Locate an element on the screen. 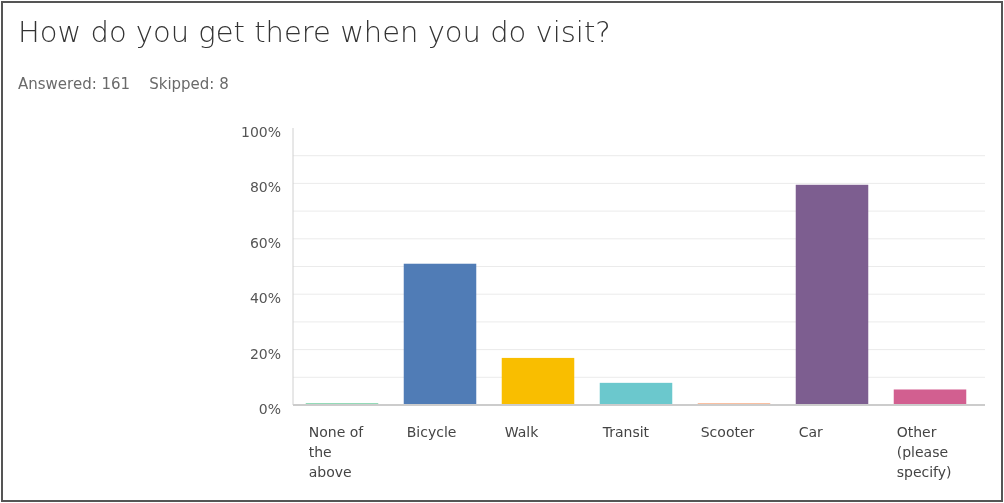 Image resolution: width=1004 pixels, height=503 pixels. x-tick-label: Bicycle is located at coordinates (431, 432).